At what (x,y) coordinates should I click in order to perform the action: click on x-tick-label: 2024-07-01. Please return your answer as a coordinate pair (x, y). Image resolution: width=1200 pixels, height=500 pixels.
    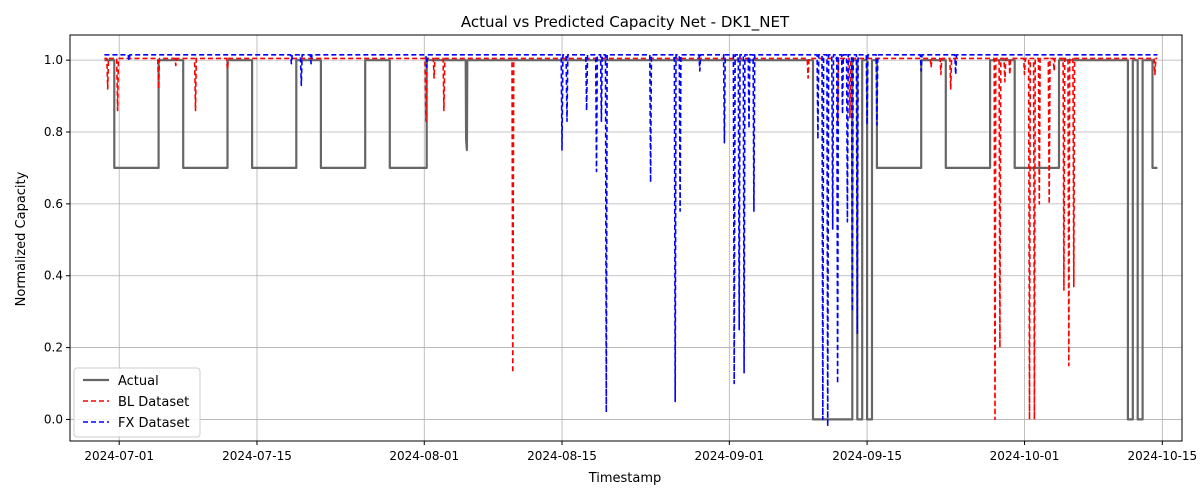
    Looking at the image, I should click on (119, 456).